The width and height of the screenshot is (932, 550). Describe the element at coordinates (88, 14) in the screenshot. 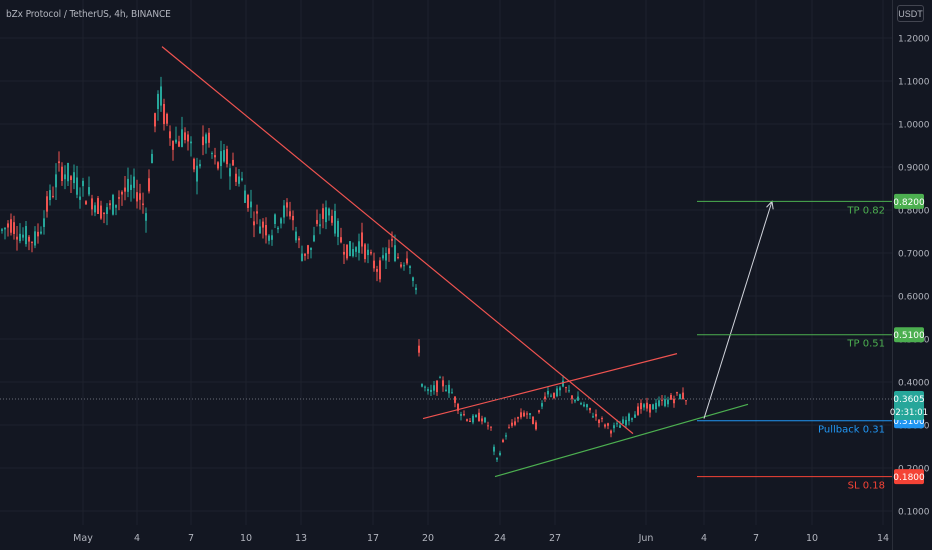

I see `chart-title: bZx Protocol / TetherUS, 4h, BINANCE` at that location.